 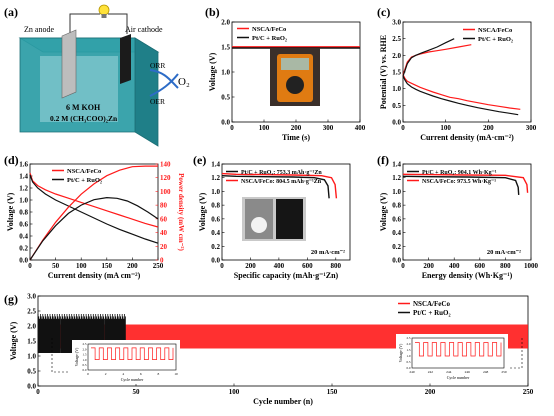 What do you see at coordinates (281, 182) in the screenshot?
I see `legend-entry-1: NSCA/FeCo: 804.5 mAh·g⁻¹Zn` at bounding box center [281, 182].